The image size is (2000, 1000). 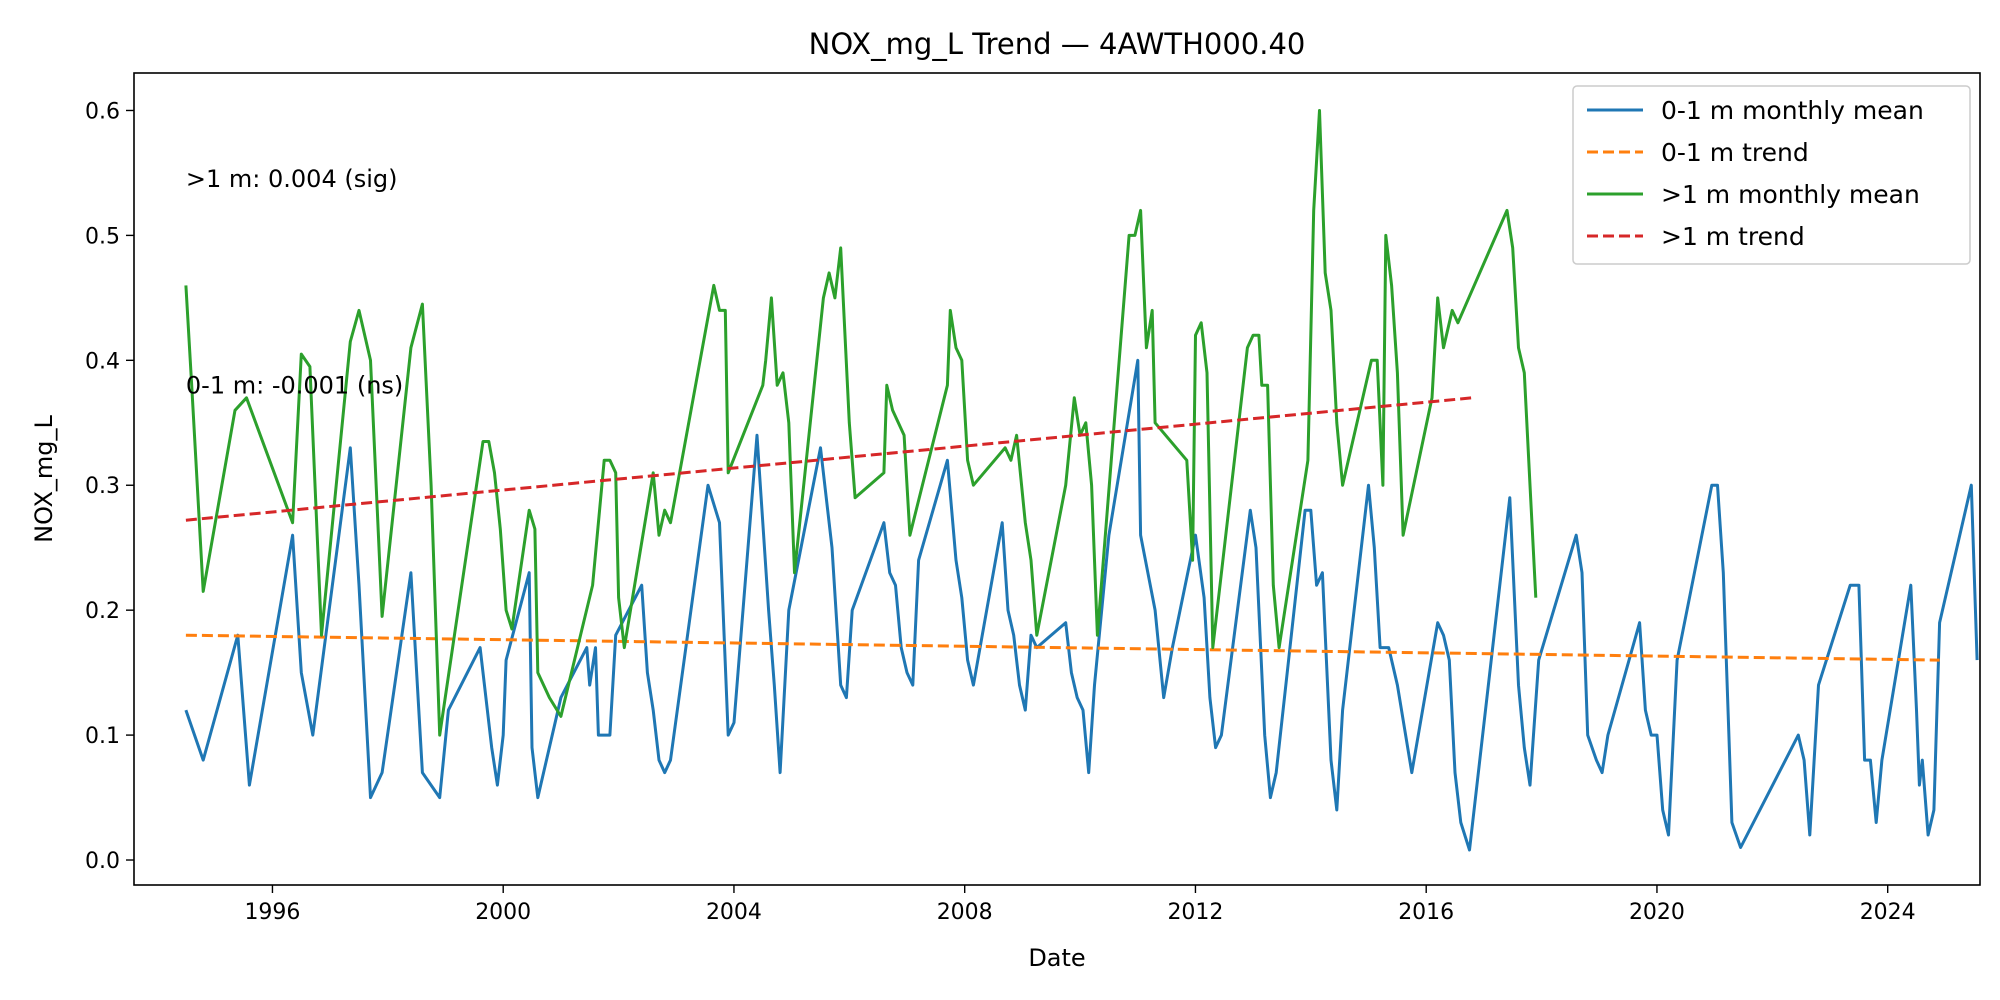 What do you see at coordinates (102, 736) in the screenshot?
I see `y-tick-label: 0.1` at bounding box center [102, 736].